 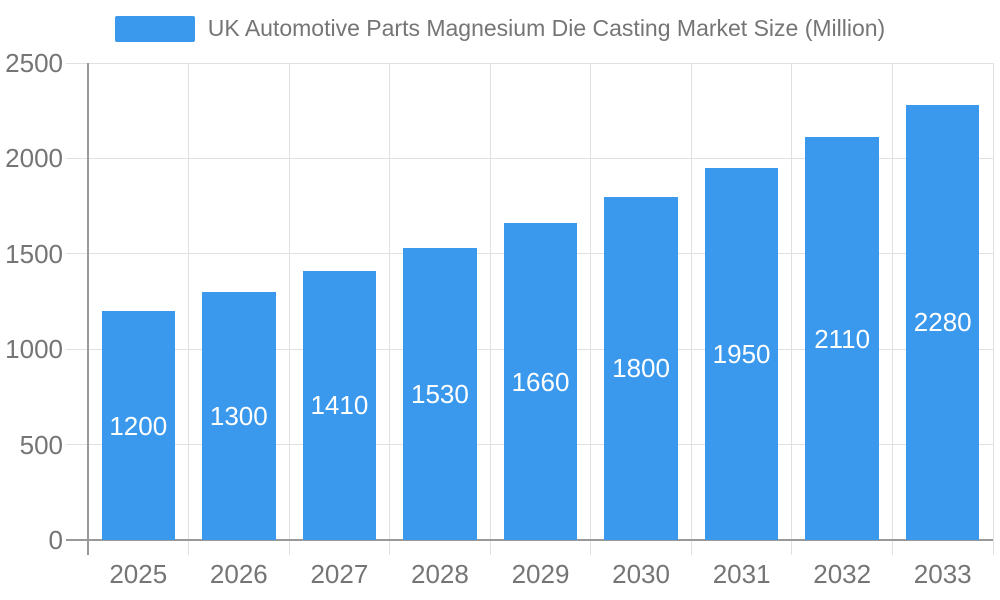 I want to click on bar: 1530, so click(x=440, y=394).